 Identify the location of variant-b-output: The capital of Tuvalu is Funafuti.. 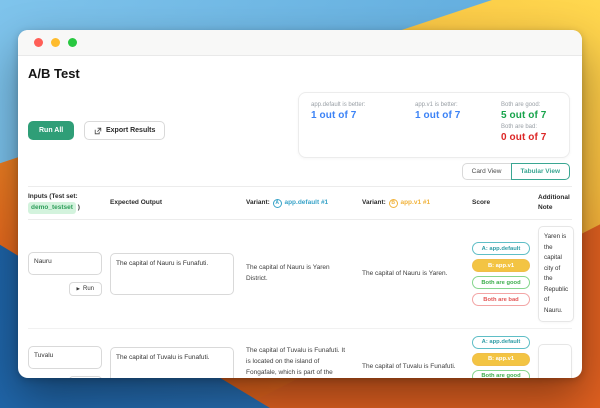
(409, 367).